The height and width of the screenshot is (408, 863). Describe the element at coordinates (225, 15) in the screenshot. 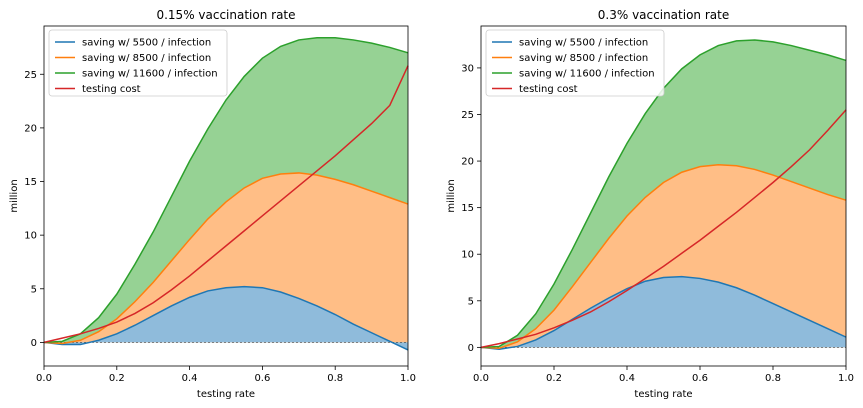

I see `chart-title: 0.15% vaccination rate` at that location.